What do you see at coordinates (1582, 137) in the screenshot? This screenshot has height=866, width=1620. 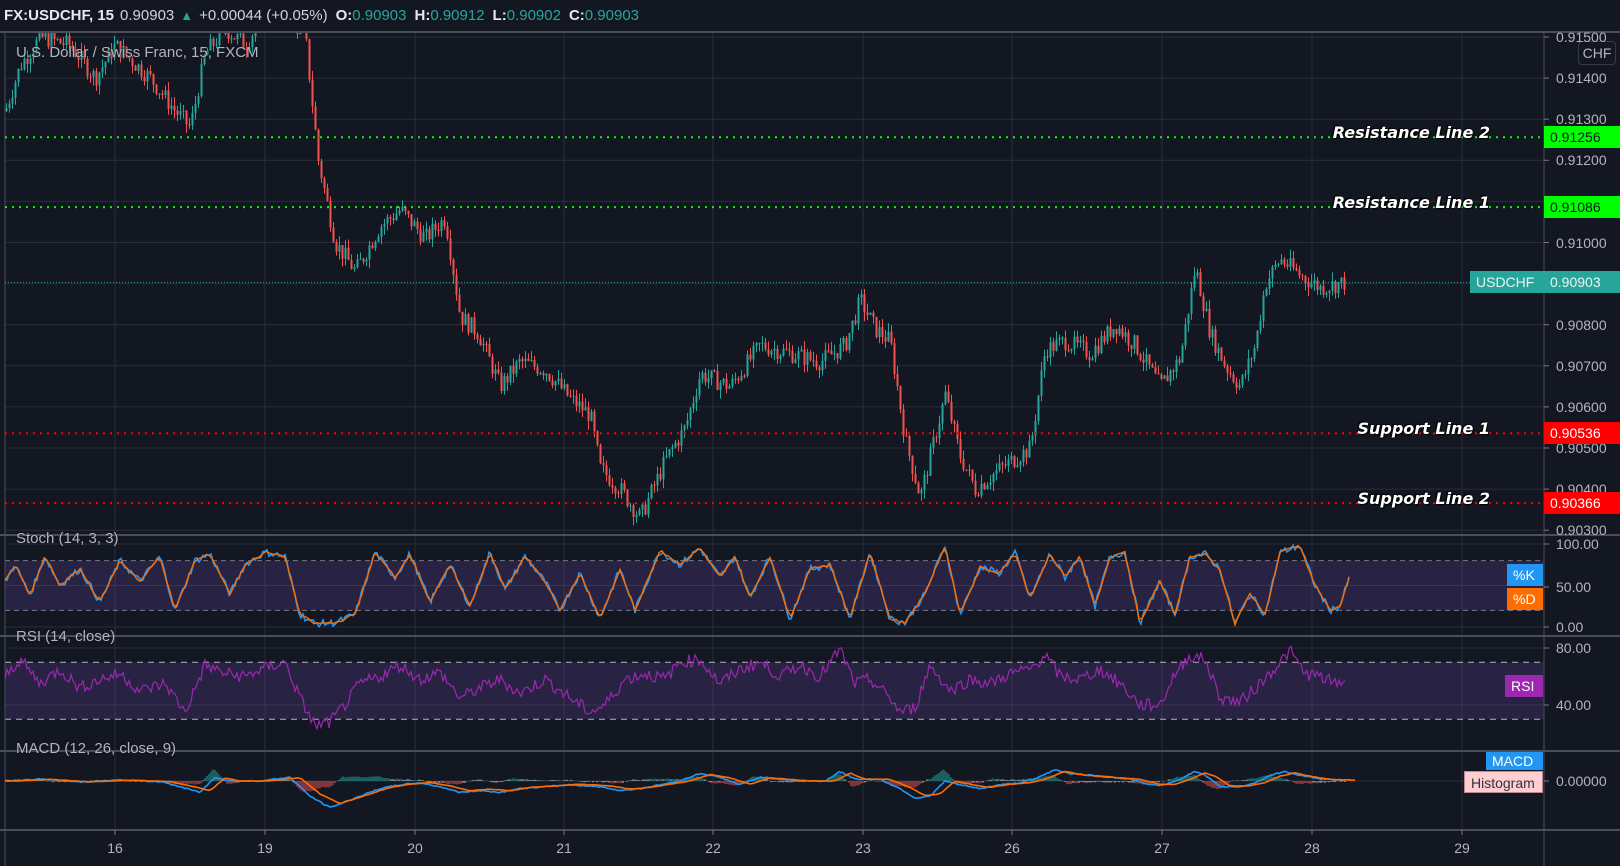 I see `resistance-line-2-price-badge: 0.91256` at bounding box center [1582, 137].